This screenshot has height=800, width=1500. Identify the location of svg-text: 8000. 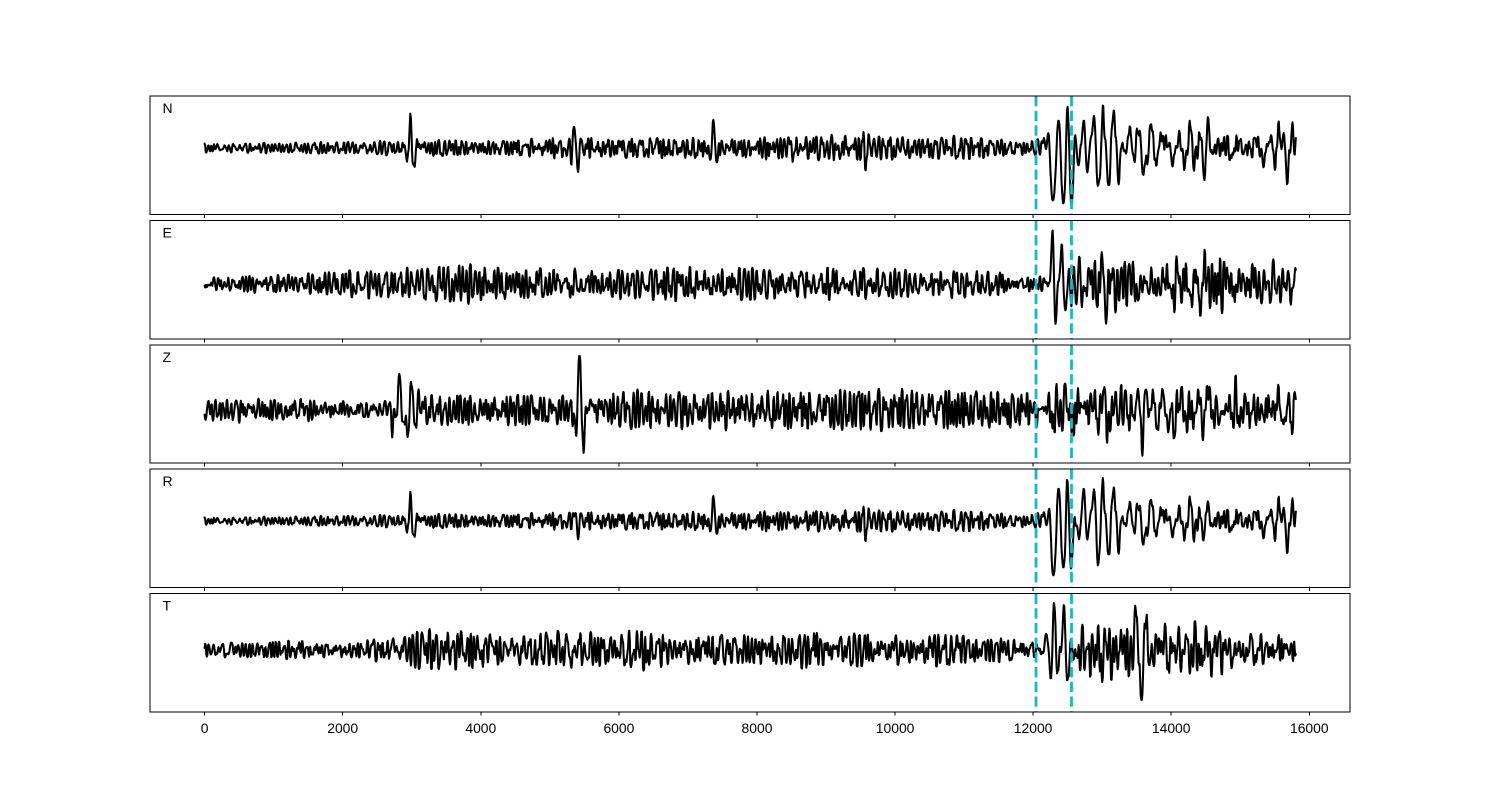
(757, 728).